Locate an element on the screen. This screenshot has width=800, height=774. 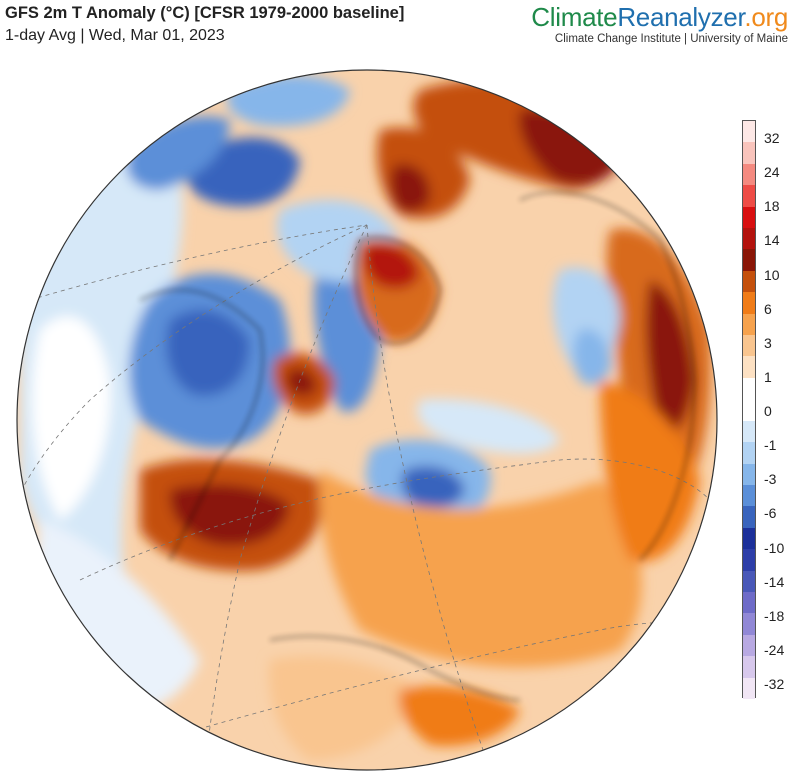
colorbar-label: -3 is located at coordinates (770, 479).